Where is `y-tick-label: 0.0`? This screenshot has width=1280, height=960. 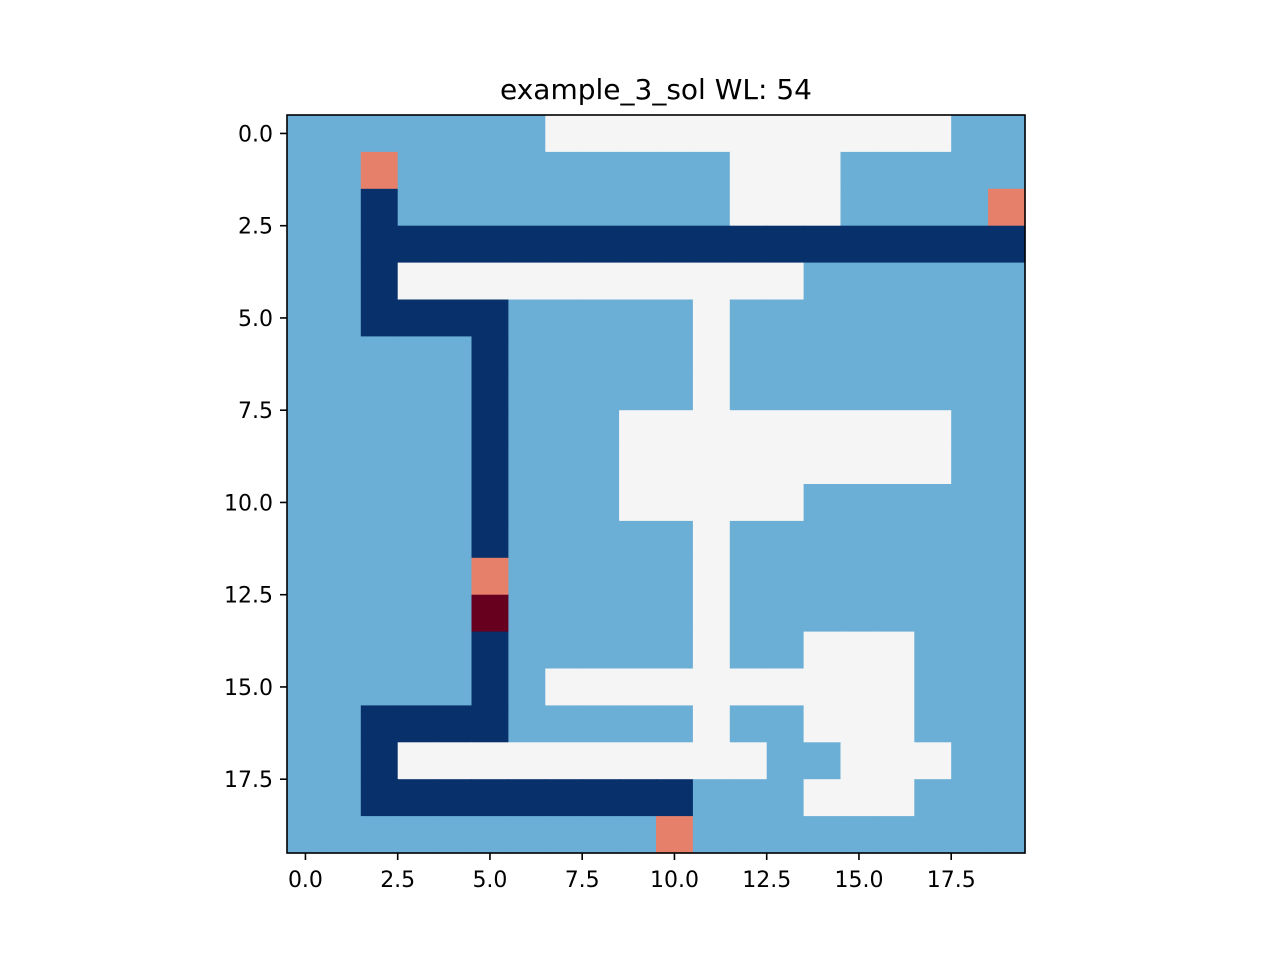
y-tick-label: 0.0 is located at coordinates (255, 134).